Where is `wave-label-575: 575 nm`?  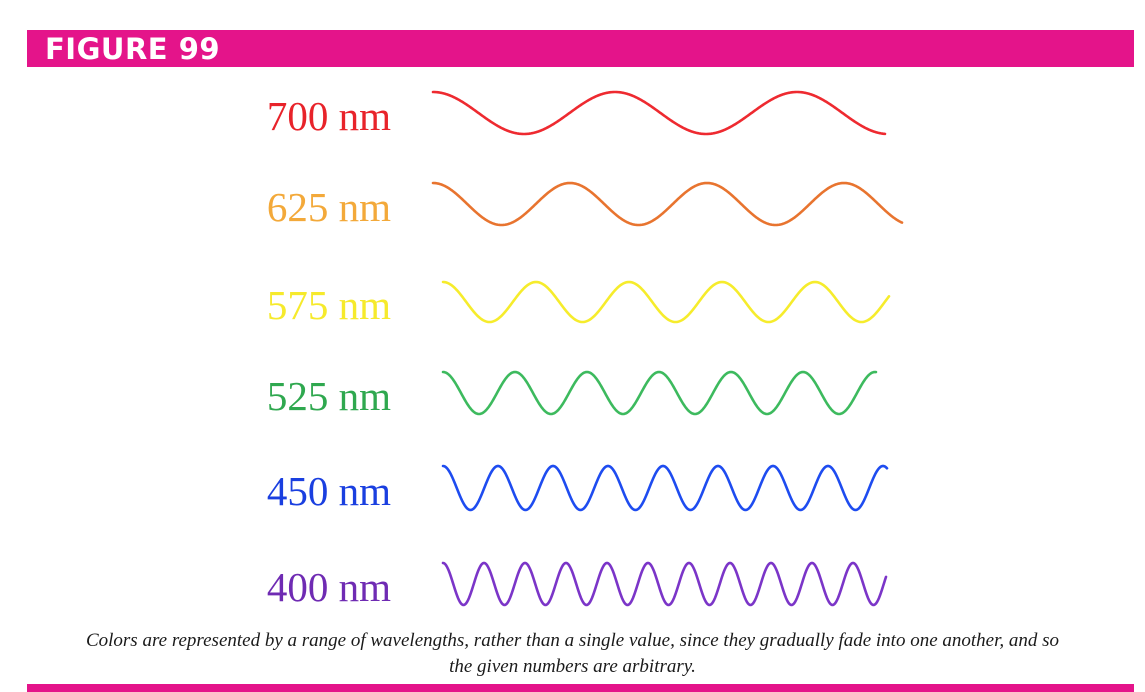 wave-label-575: 575 nm is located at coordinates (329, 305).